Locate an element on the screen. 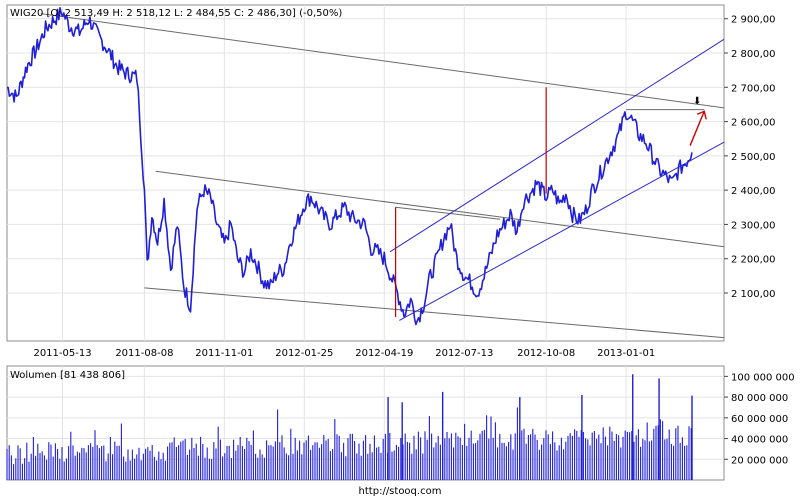 Image resolution: width=800 pixels, height=500 pixels. x-tick-label: 2012-07-13 is located at coordinates (464, 353).